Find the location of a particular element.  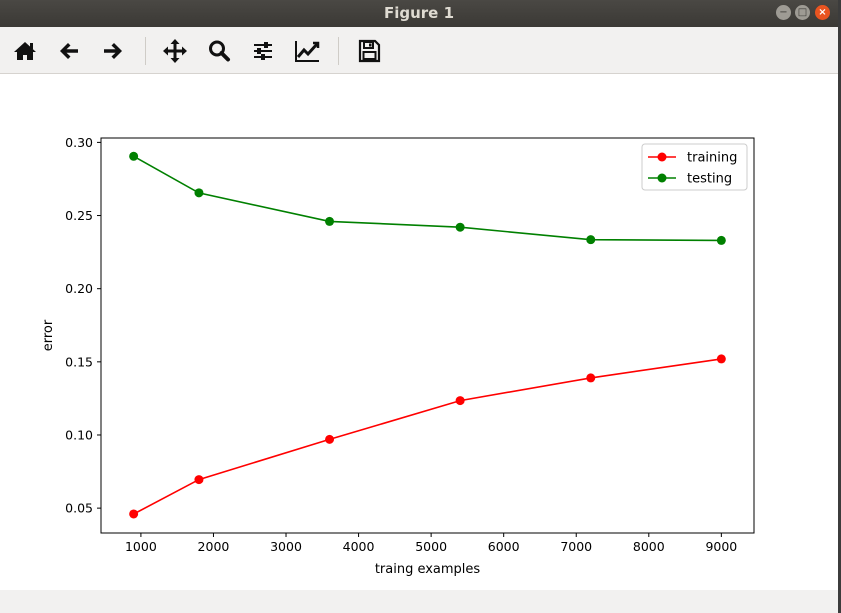

home-icon is located at coordinates (25, 51).